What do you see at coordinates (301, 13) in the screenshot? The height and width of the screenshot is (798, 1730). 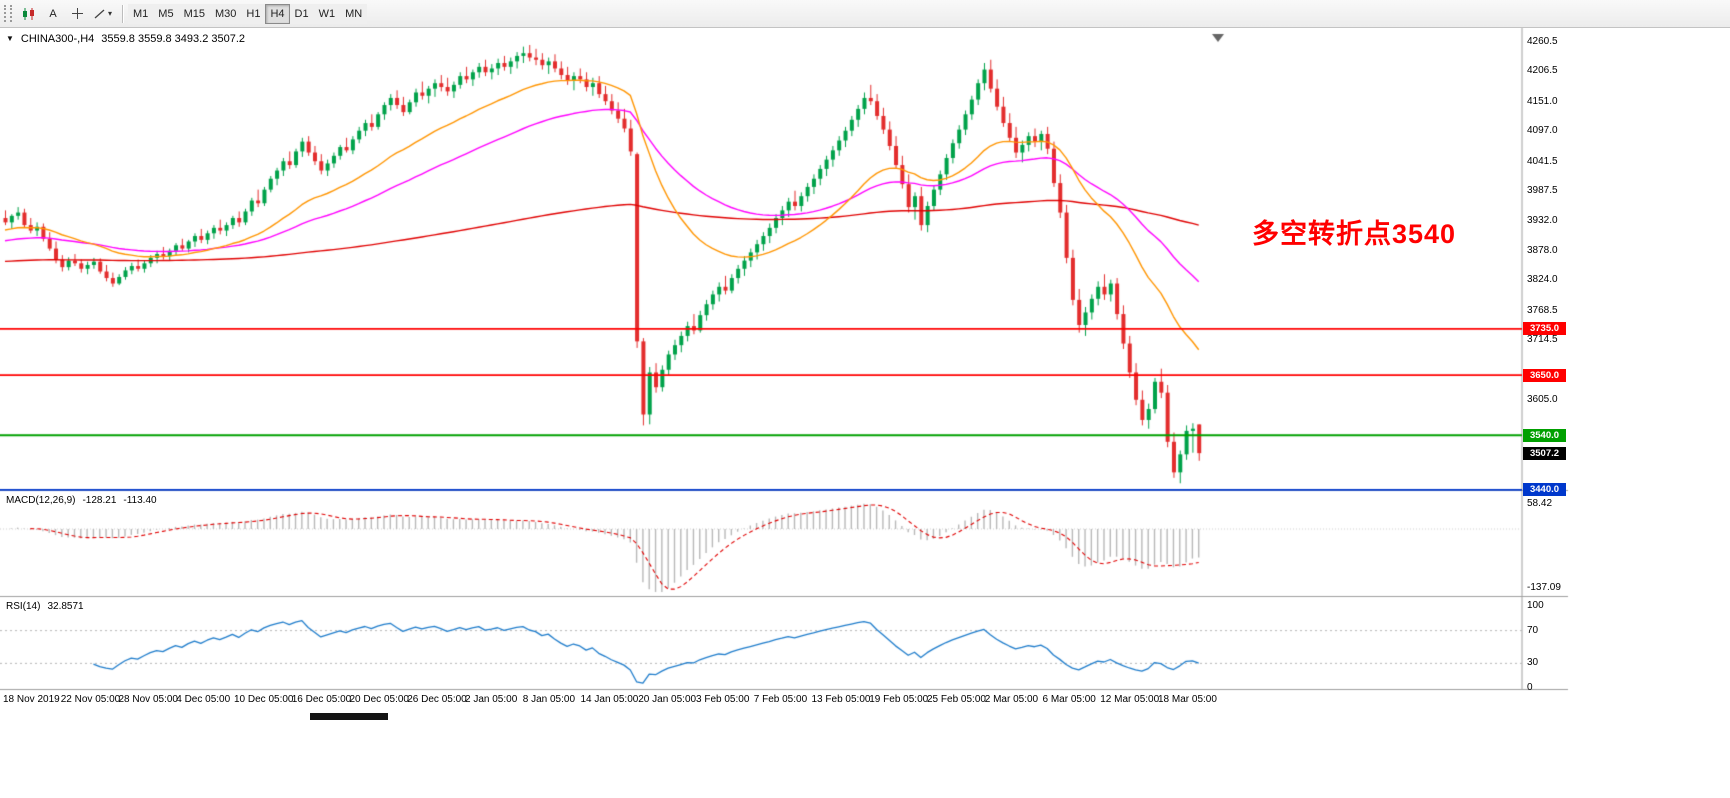 I see `timeframe-button-D1: D1` at bounding box center [301, 13].